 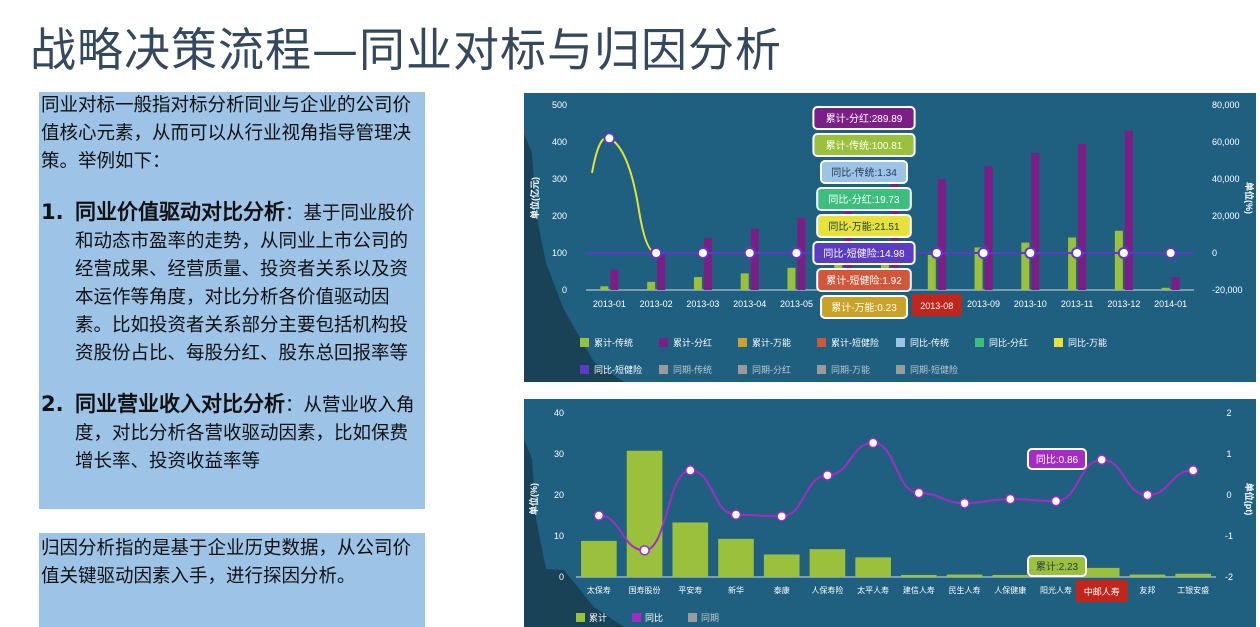 I want to click on y-axis-label: 单位(亿元), so click(x=534, y=198).